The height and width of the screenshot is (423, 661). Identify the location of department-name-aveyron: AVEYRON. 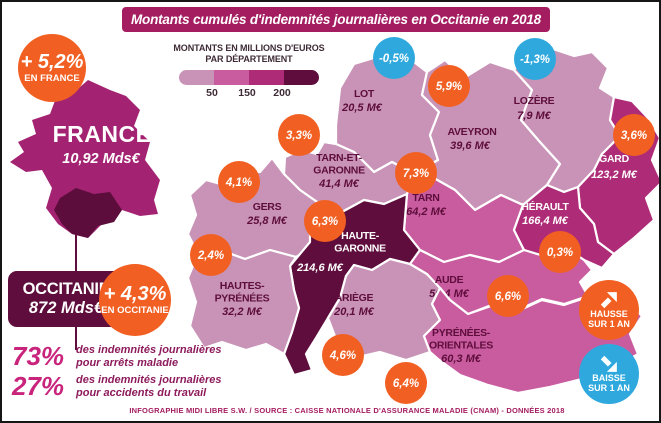
(471, 132).